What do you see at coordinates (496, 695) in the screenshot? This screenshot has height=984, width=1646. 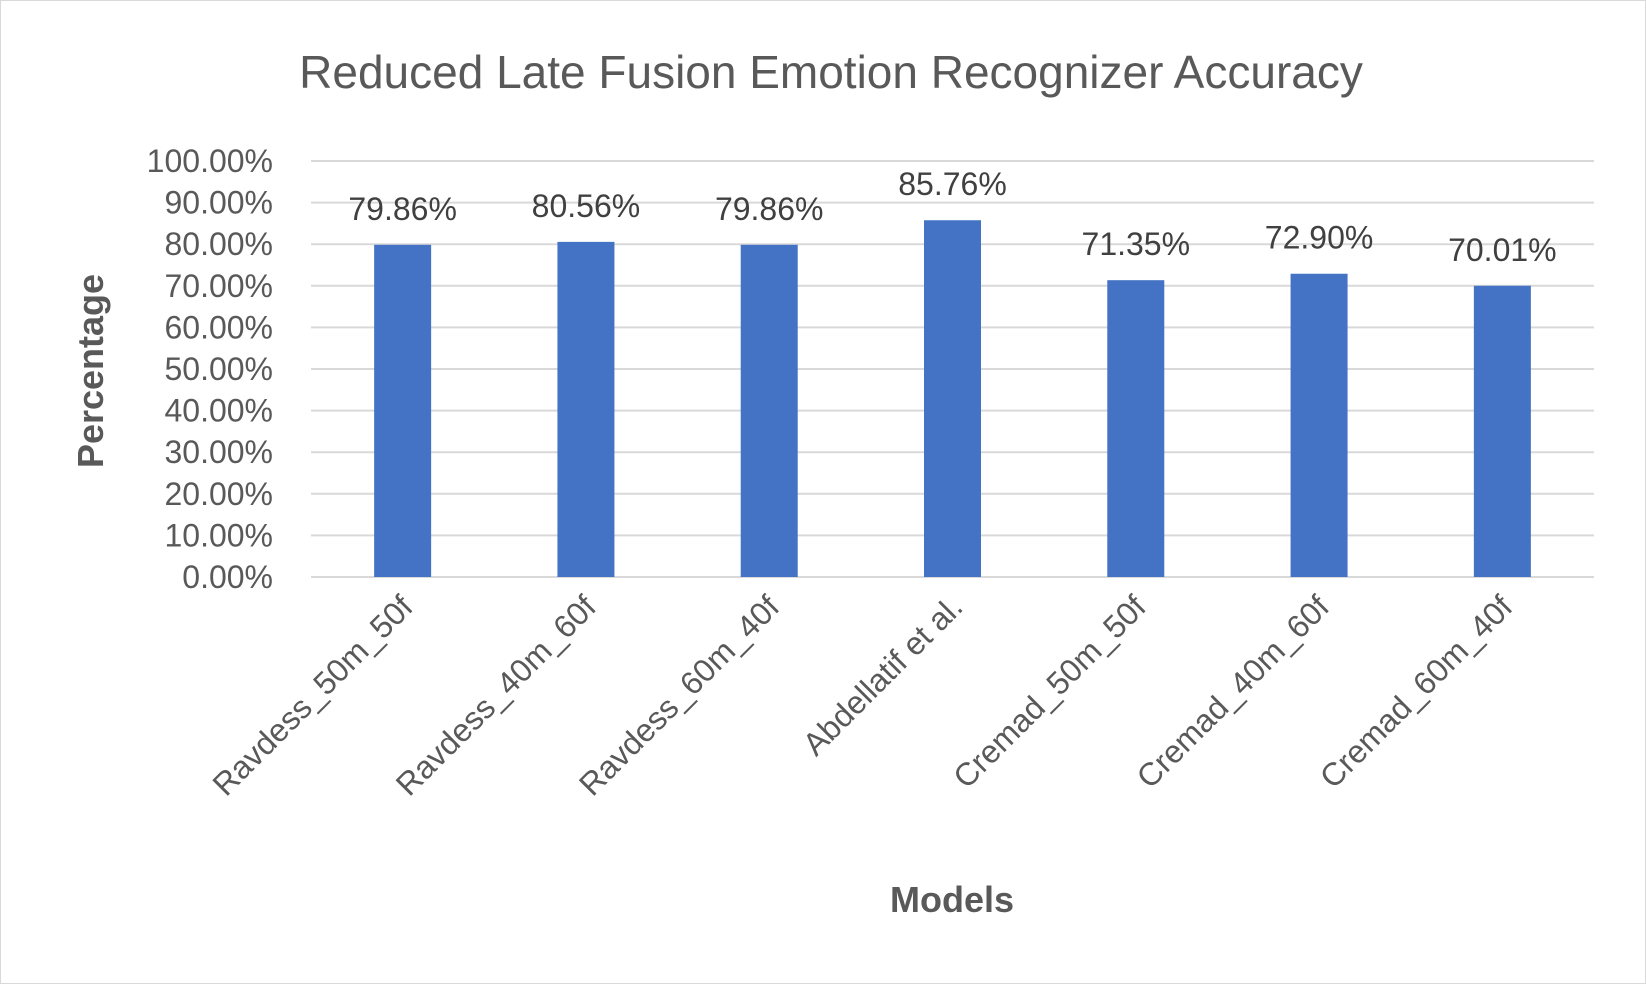 I see `x-tick-label: Ravdess_40m_60f` at bounding box center [496, 695].